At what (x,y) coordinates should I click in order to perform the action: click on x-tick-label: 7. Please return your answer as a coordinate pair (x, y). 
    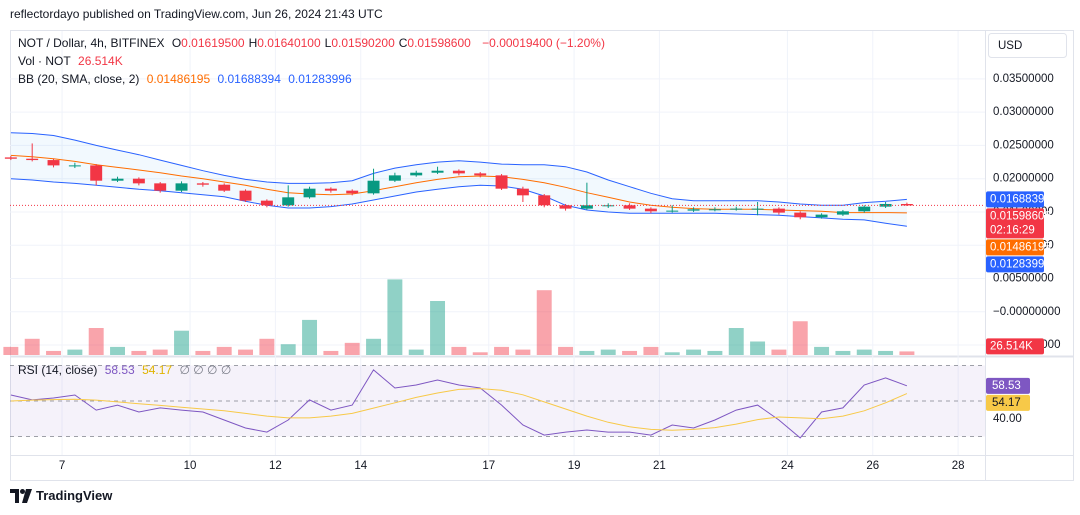
    Looking at the image, I should click on (62, 466).